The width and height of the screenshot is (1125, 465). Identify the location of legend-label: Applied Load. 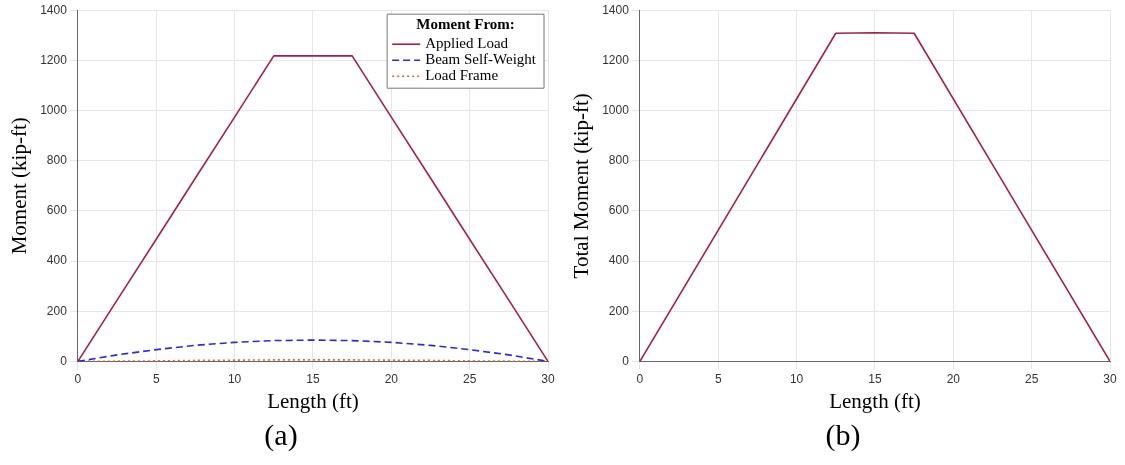
(467, 43).